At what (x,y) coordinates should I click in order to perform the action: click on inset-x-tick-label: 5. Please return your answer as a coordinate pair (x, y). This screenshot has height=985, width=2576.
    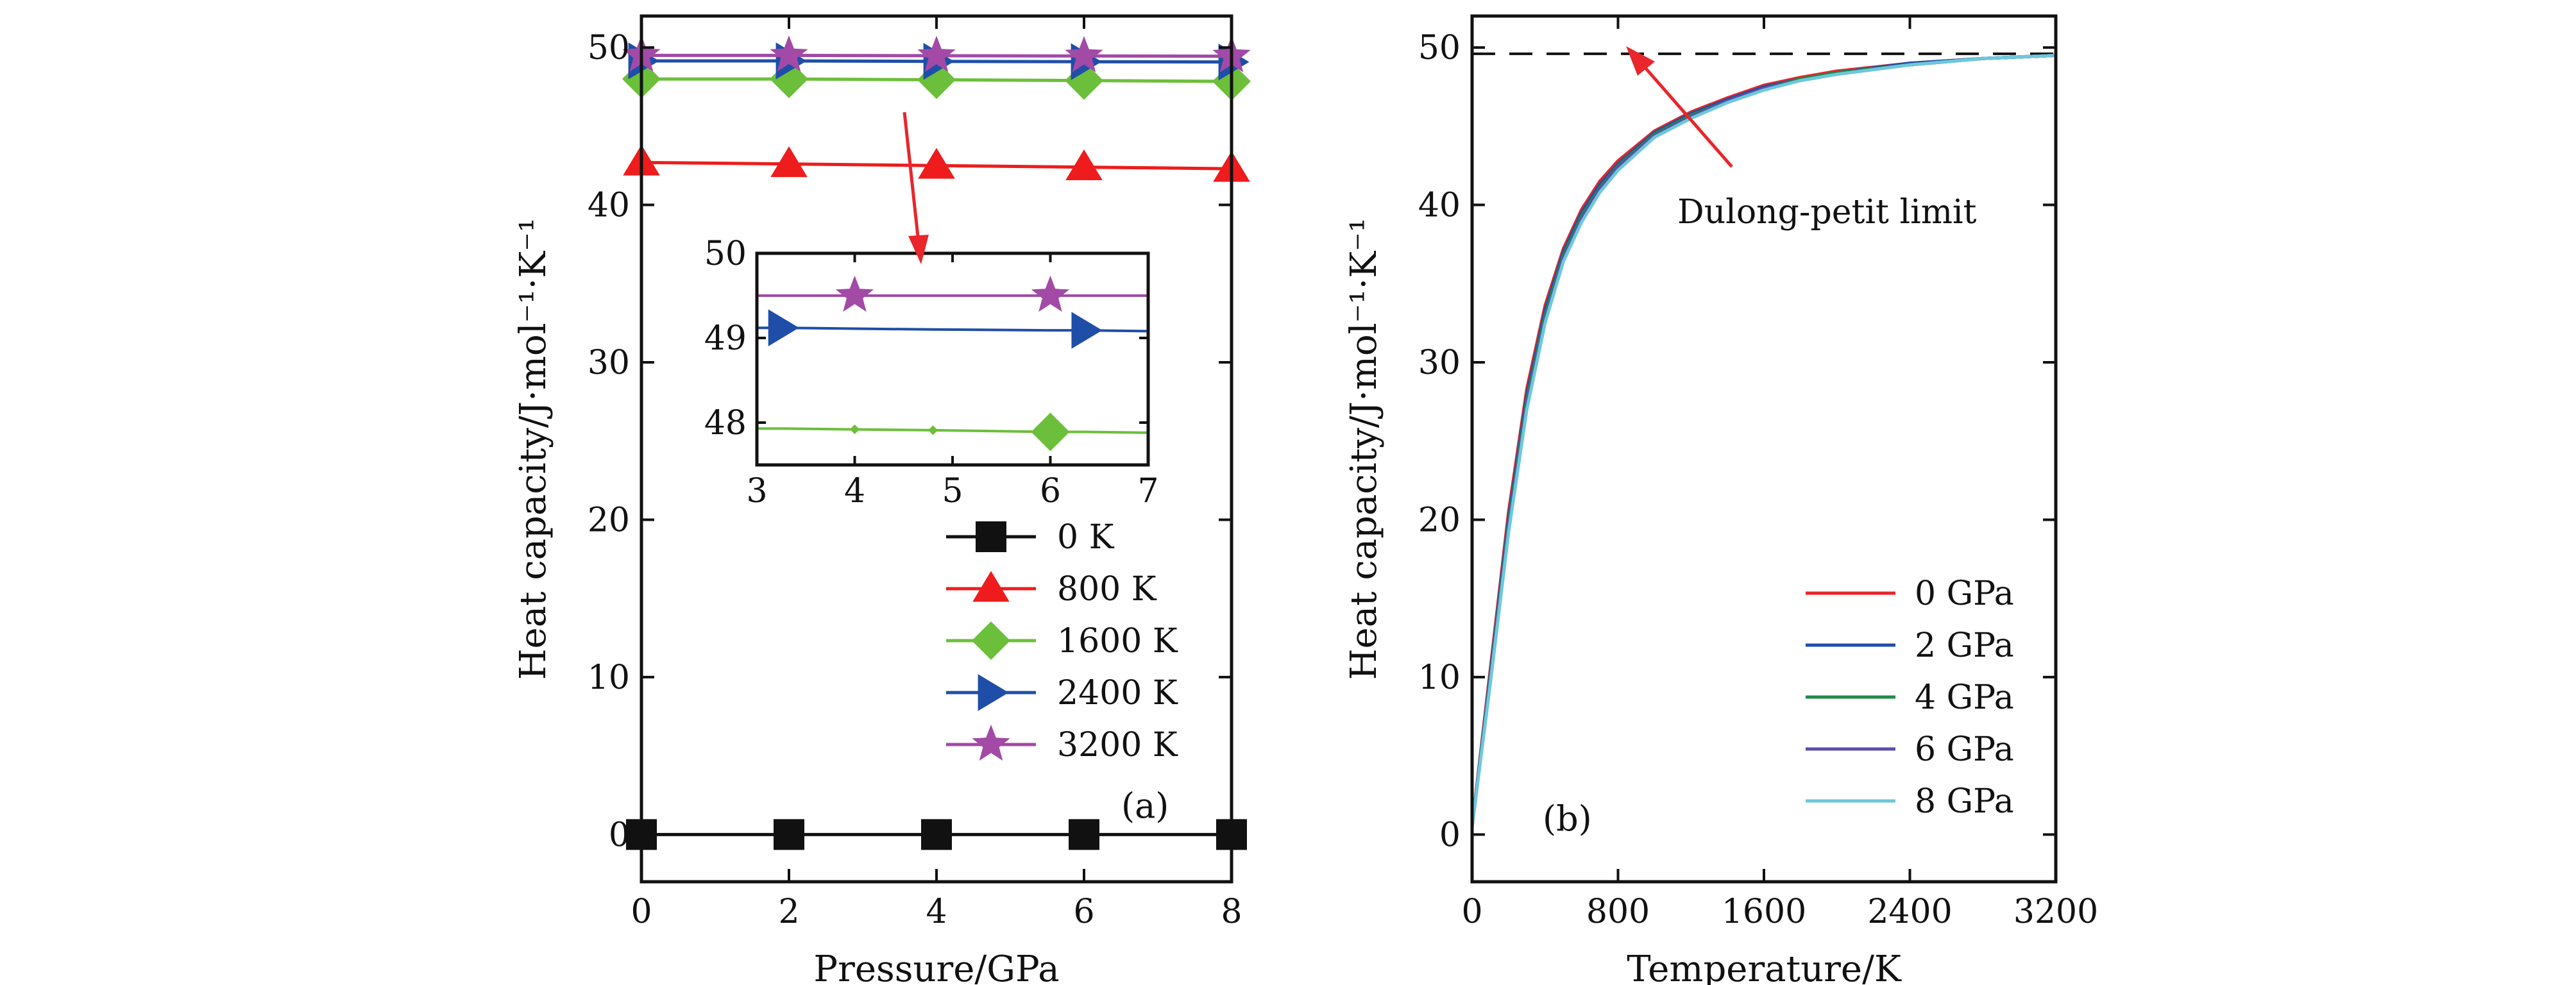
    Looking at the image, I should click on (952, 491).